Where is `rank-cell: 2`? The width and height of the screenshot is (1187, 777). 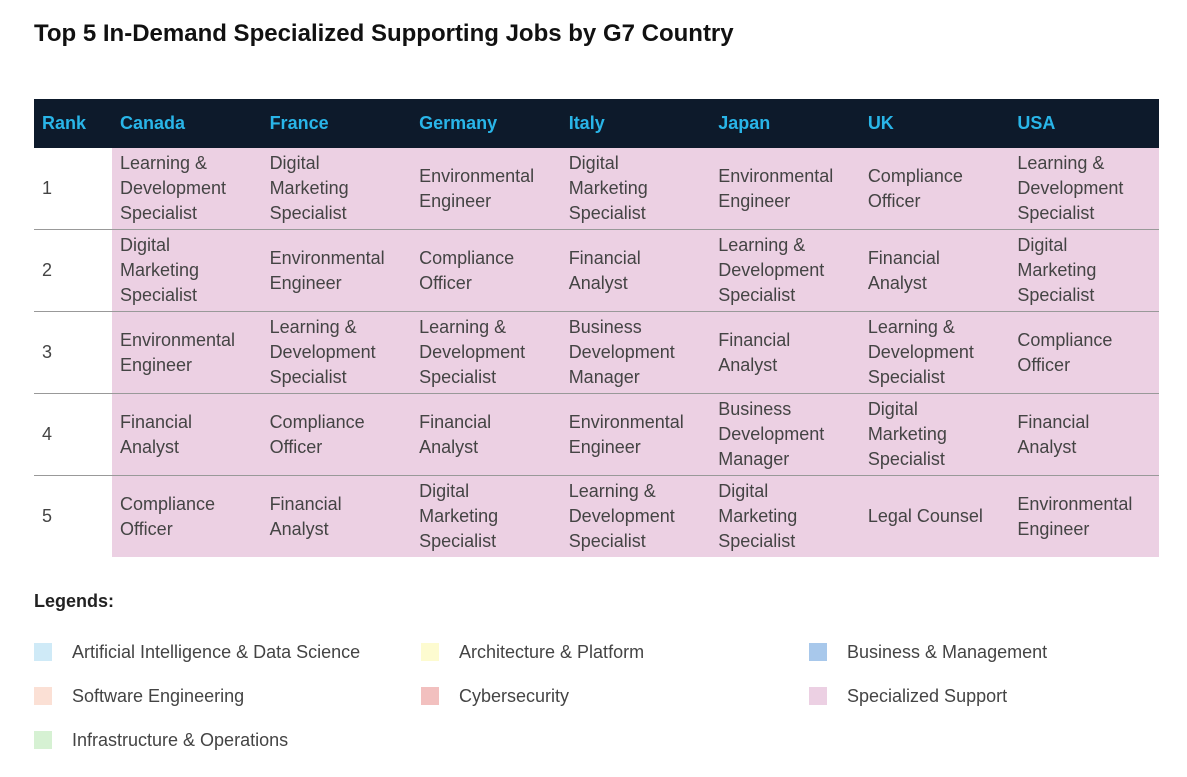
rank-cell: 2 is located at coordinates (73, 270).